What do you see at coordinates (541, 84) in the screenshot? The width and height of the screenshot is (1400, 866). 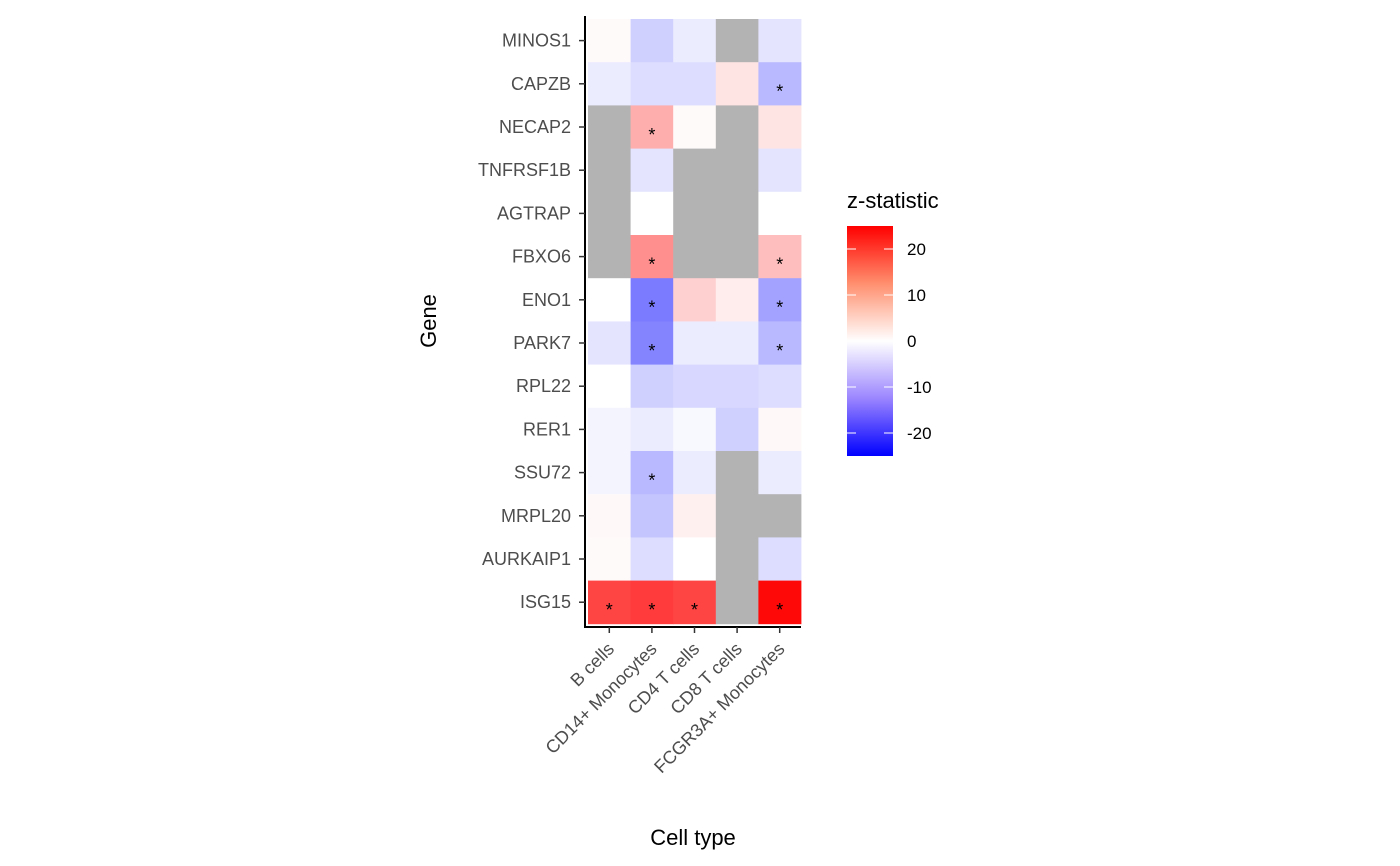 I see `y-tick-label: CAPZB` at bounding box center [541, 84].